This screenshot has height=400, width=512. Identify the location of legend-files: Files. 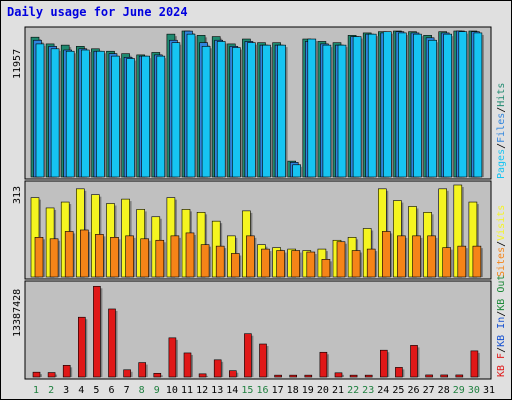
(501, 128).